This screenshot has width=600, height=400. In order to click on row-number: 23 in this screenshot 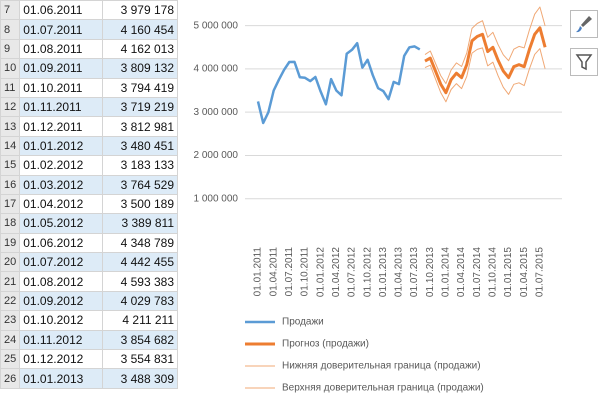, I will do `click(10, 320)`.